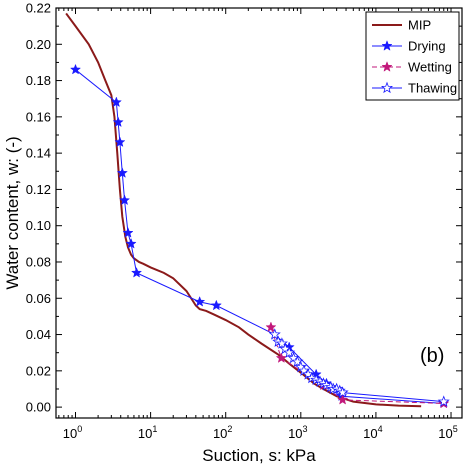  Describe the element at coordinates (427, 46) in the screenshot. I see `legend-label: Drying` at that location.